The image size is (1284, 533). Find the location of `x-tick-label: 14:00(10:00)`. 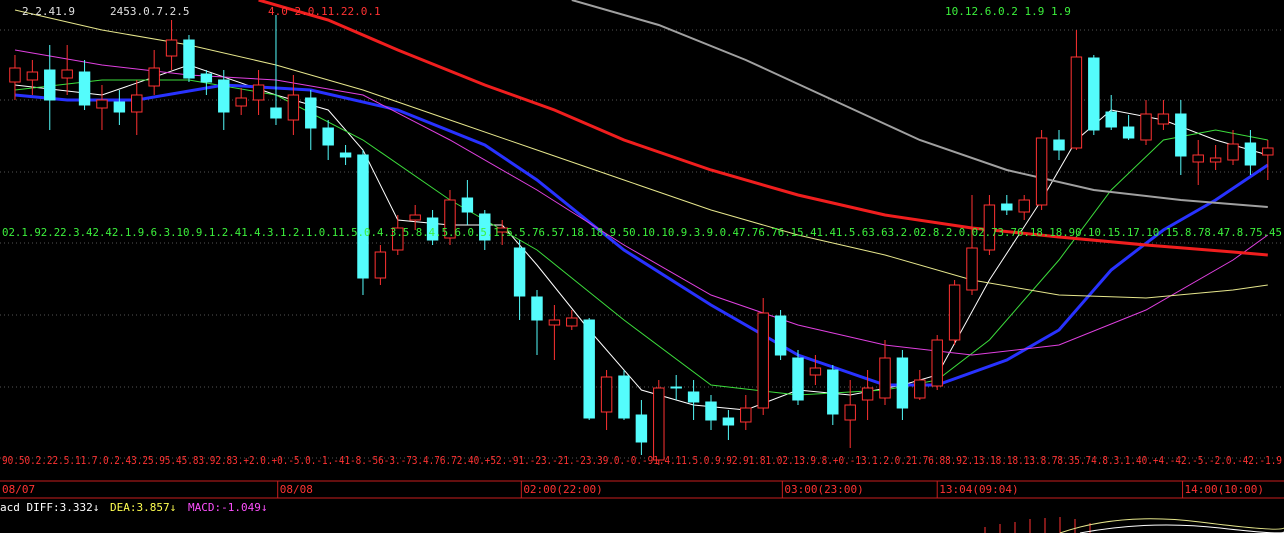

x-tick-label: 14:00(10:00) is located at coordinates (1224, 489).